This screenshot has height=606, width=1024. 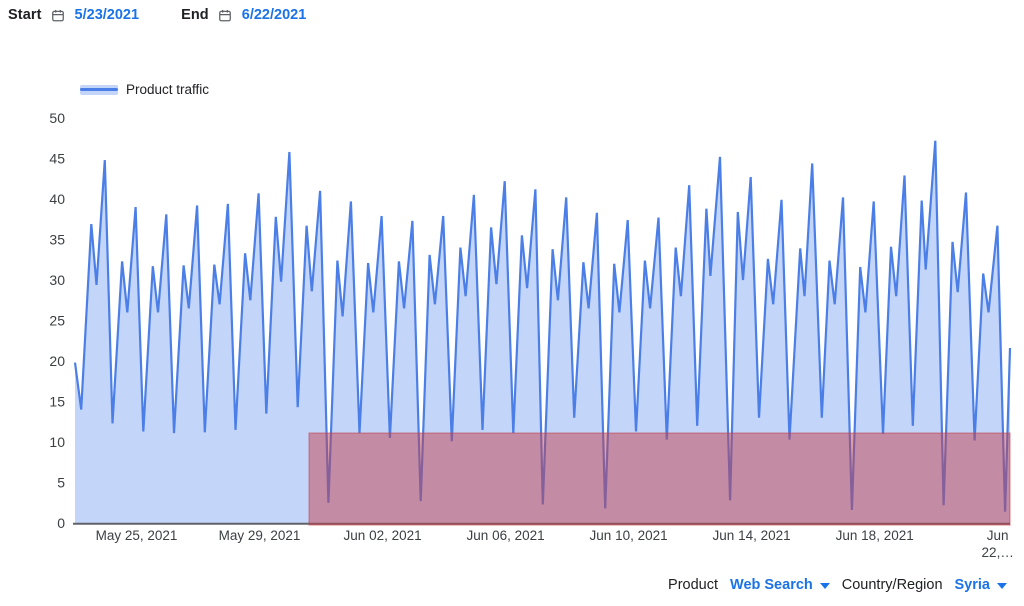 I want to click on x-axis-tick-label: Jun 18, 2021, so click(x=875, y=535).